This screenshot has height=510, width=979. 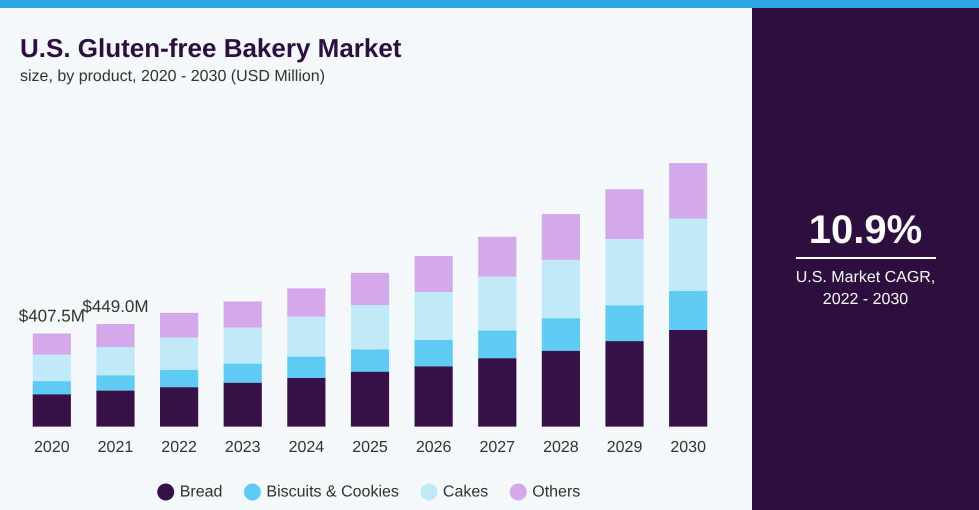 I want to click on annotation: $407.5M, so click(x=51, y=316).